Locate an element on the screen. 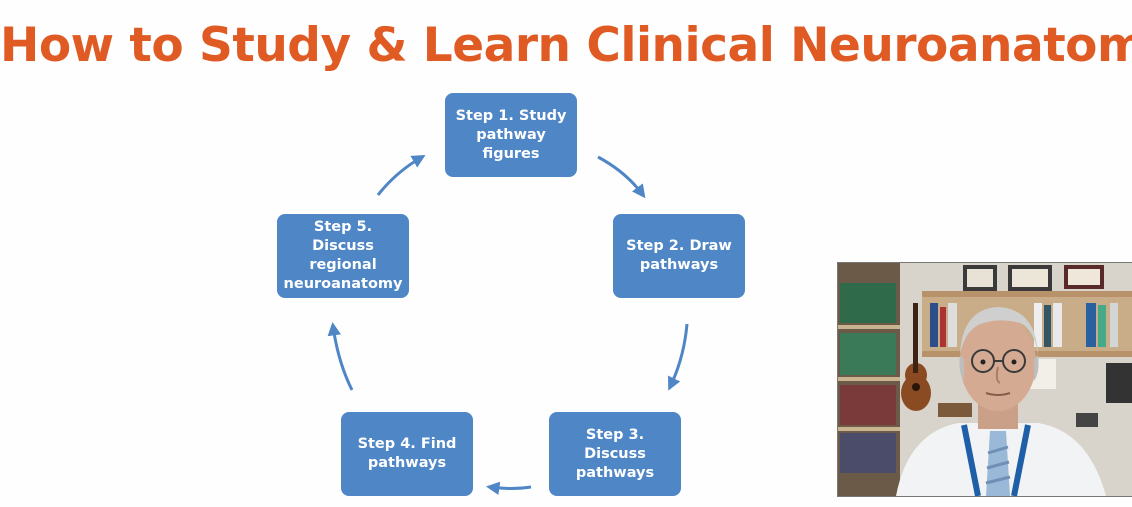  arrow-step5-to-step1 is located at coordinates (401, 175).